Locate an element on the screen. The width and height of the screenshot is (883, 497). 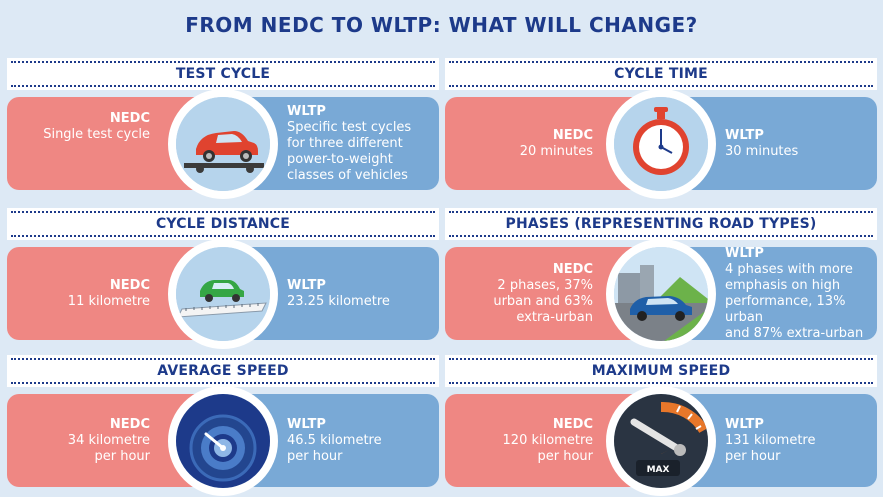
wltp-line: 46.5 kilometre is located at coordinates (334, 440).